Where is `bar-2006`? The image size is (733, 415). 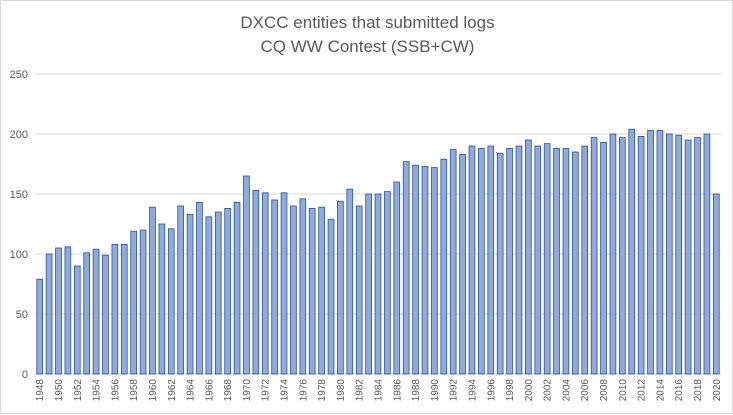
bar-2006 is located at coordinates (585, 260).